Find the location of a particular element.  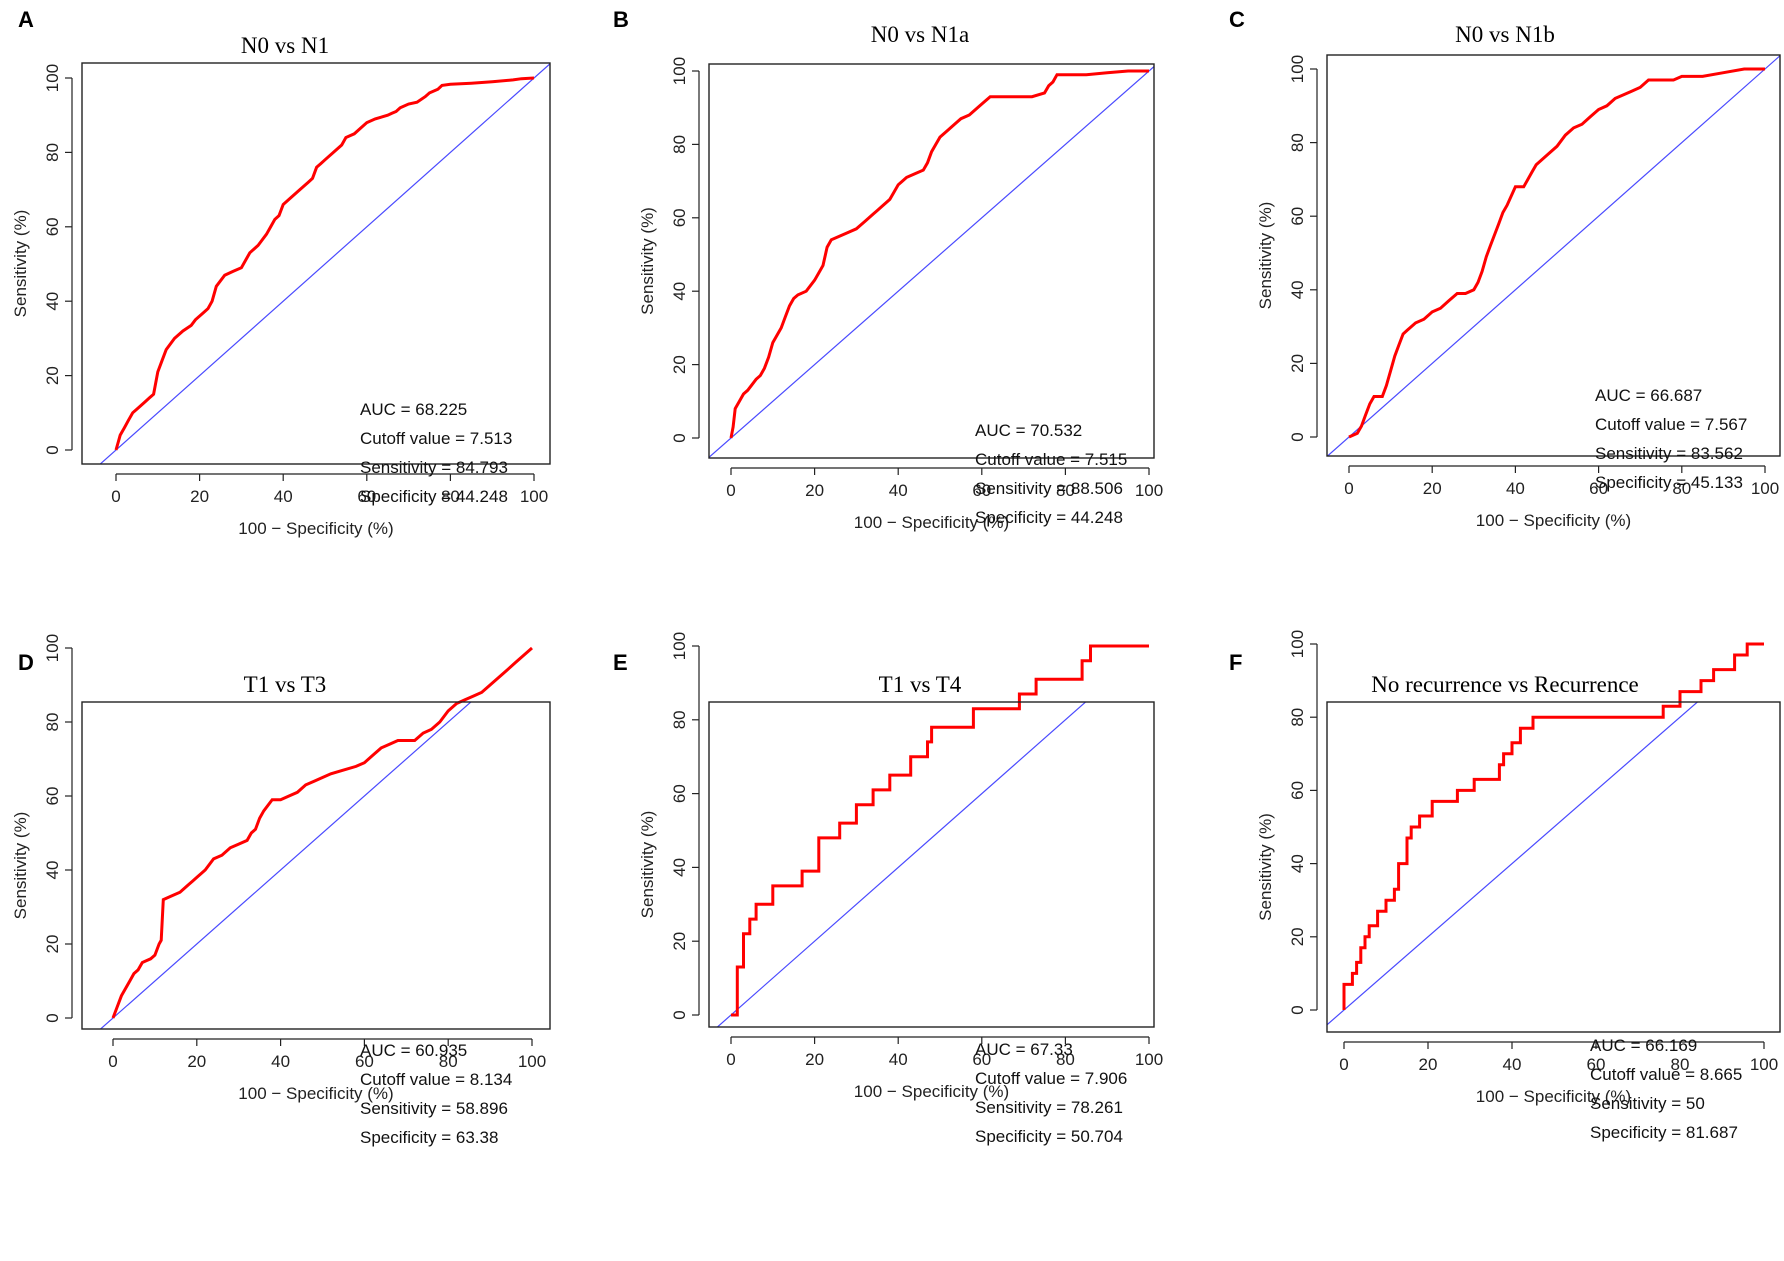

stat-cutoff: Cutoff value = 8.665 is located at coordinates (1666, 1074).